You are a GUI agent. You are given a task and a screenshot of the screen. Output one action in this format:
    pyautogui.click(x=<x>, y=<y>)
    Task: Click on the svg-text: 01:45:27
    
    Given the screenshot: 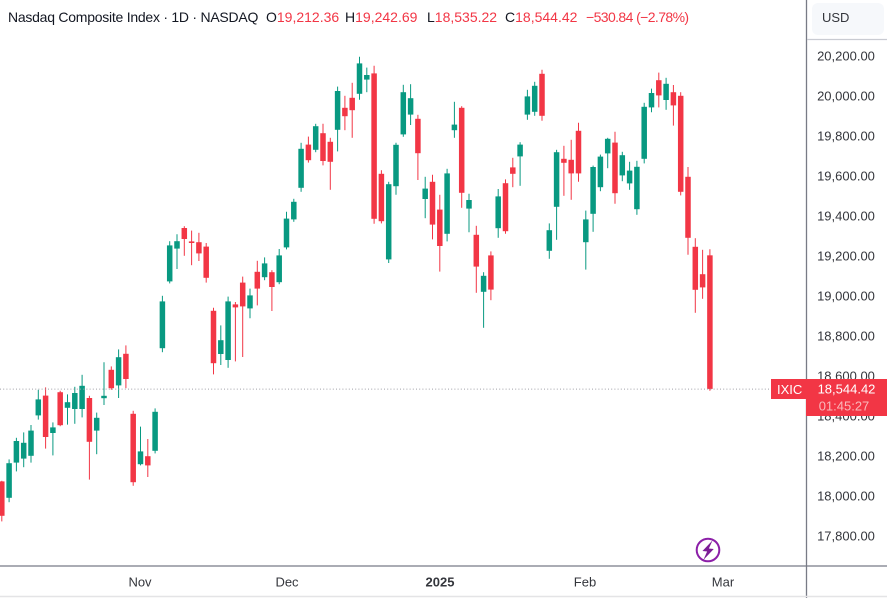 What is the action you would take?
    pyautogui.click(x=844, y=406)
    